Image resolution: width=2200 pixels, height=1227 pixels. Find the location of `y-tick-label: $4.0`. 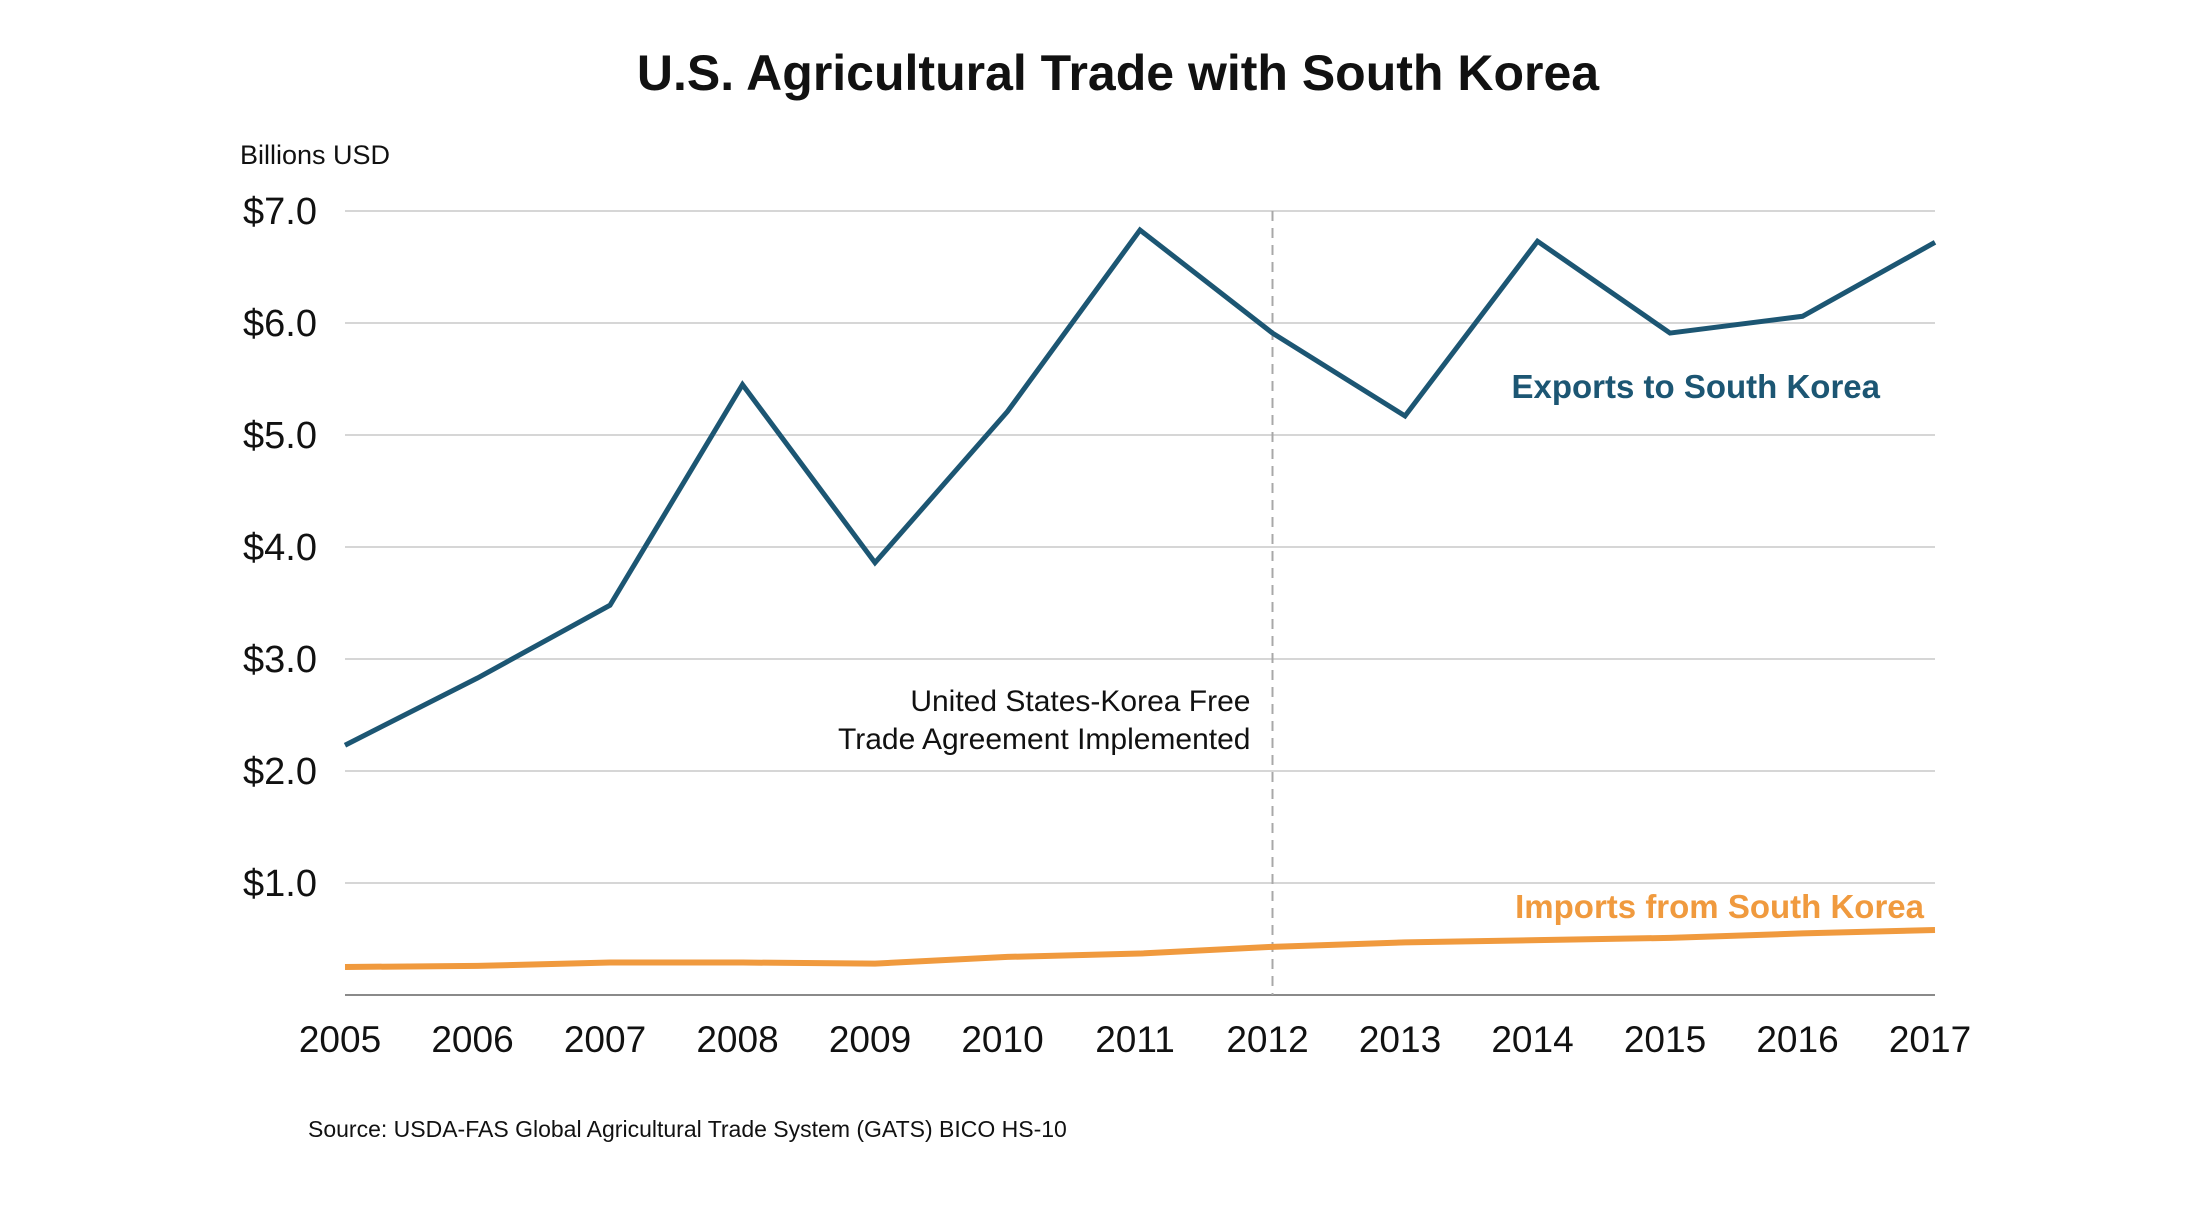

y-tick-label: $4.0 is located at coordinates (280, 548).